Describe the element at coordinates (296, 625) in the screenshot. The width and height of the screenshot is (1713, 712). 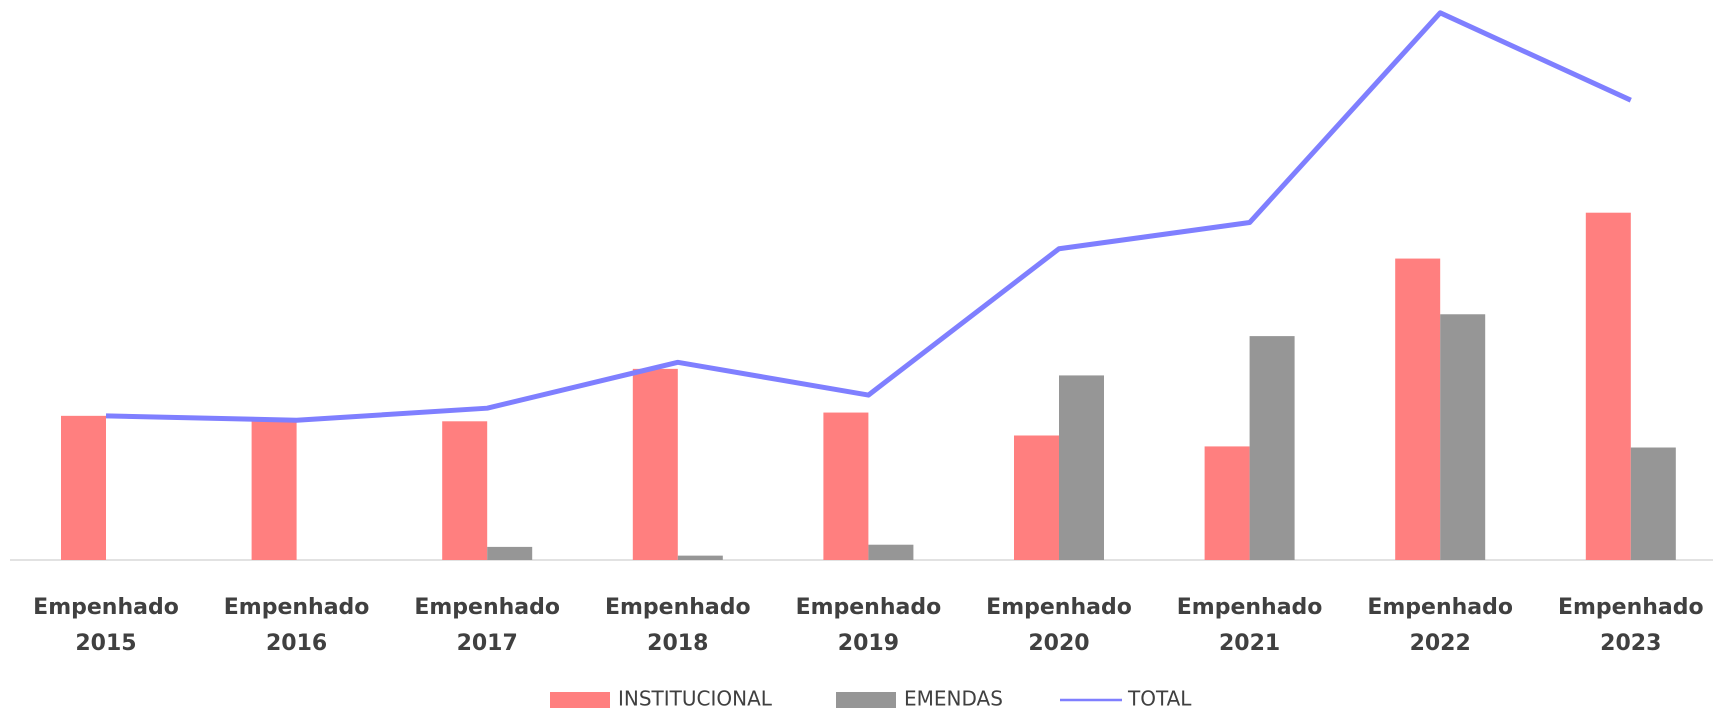
I see `x-tick-label: Empenhado 2016` at that location.